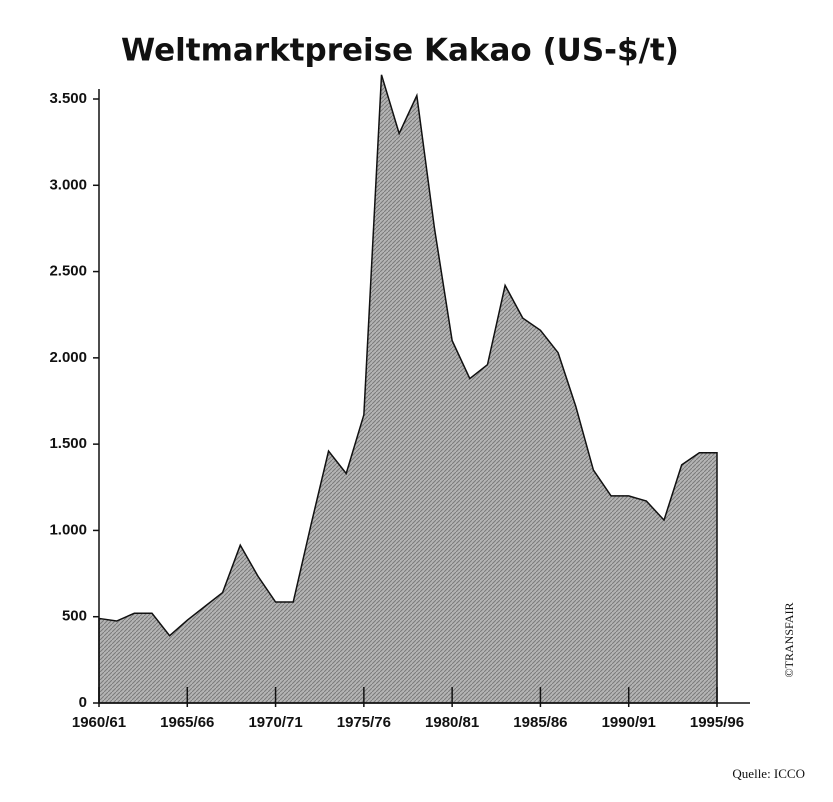 This screenshot has height=802, width=833. Describe the element at coordinates (99, 722) in the screenshot. I see `x-tick-label: 1960/61` at that location.